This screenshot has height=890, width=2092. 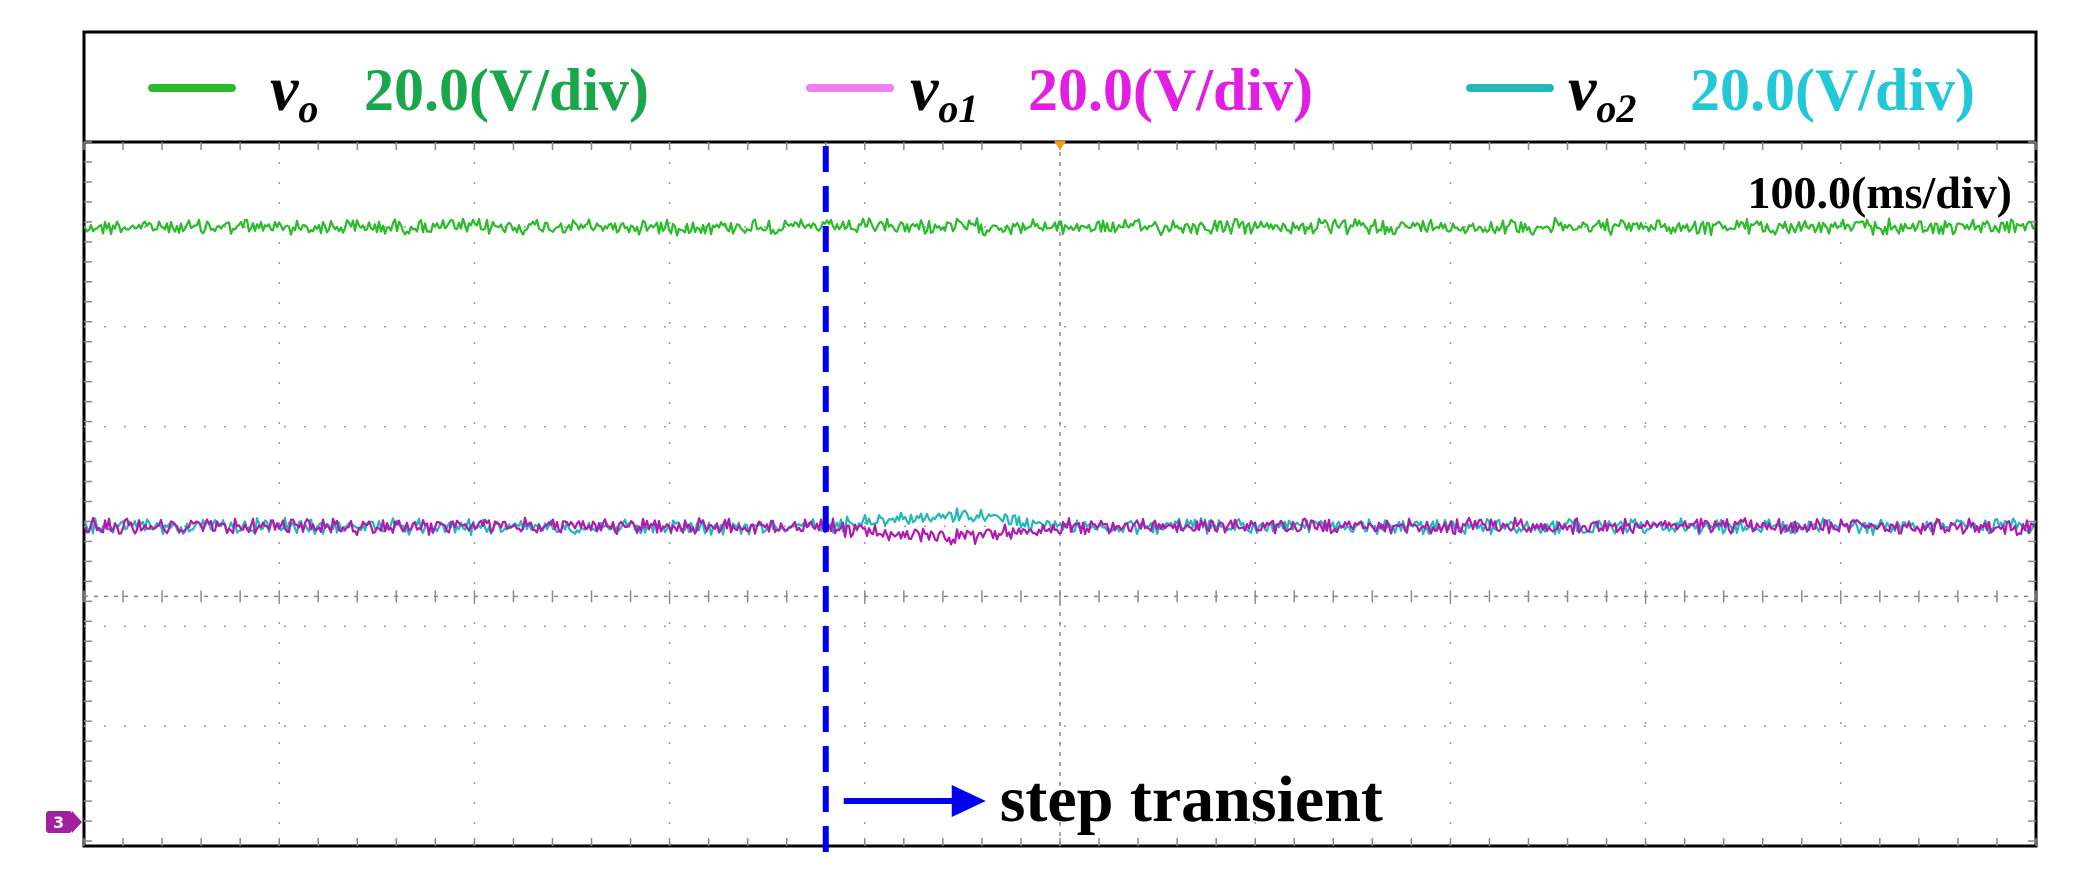 I want to click on legend-subscript-vo1: o1, so click(x=958, y=108).